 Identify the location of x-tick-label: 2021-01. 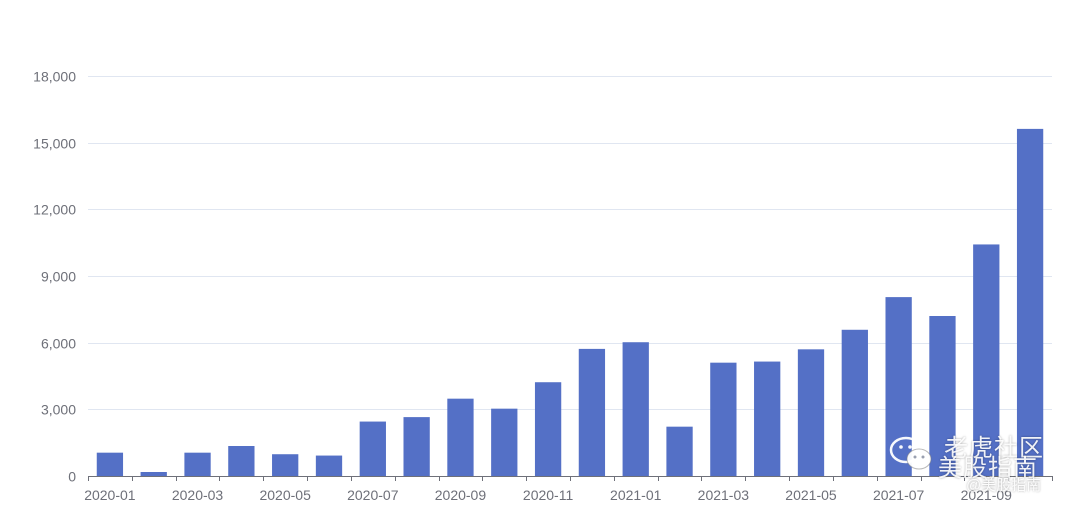
(636, 495).